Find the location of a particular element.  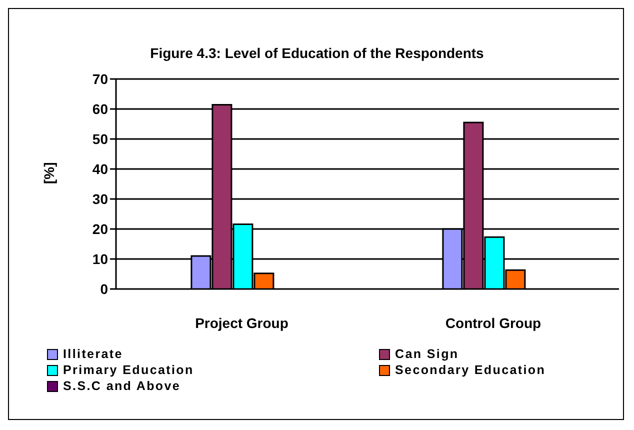

y-axis-title: [%] is located at coordinates (48, 173).